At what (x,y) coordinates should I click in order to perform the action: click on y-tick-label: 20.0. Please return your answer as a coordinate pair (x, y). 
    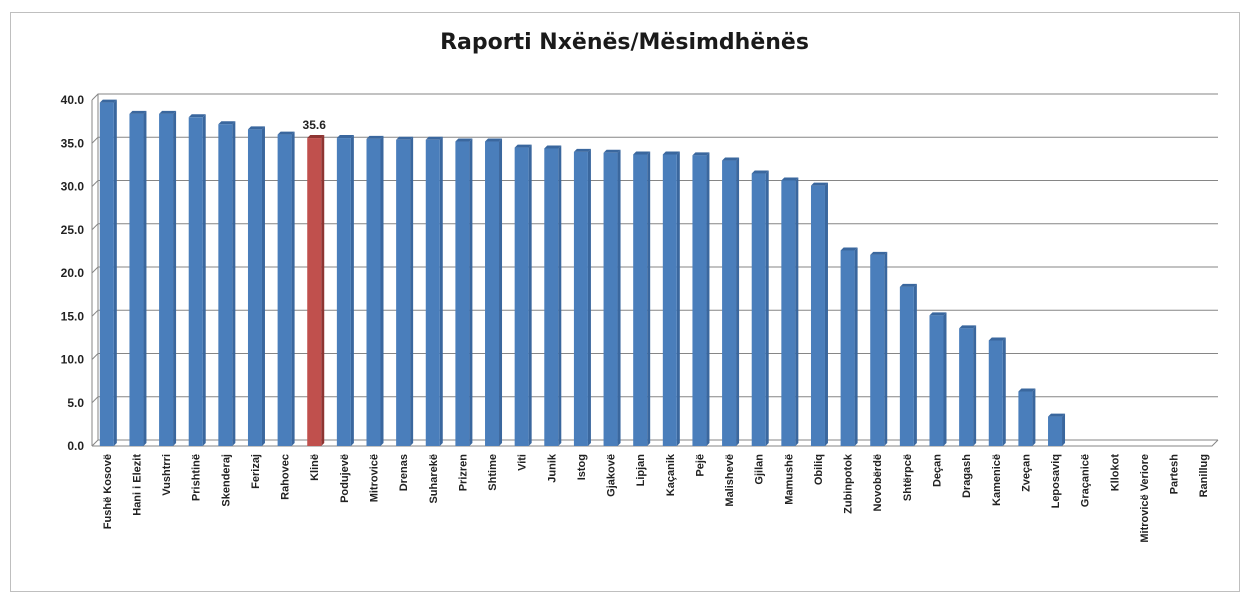
    Looking at the image, I should click on (73, 273).